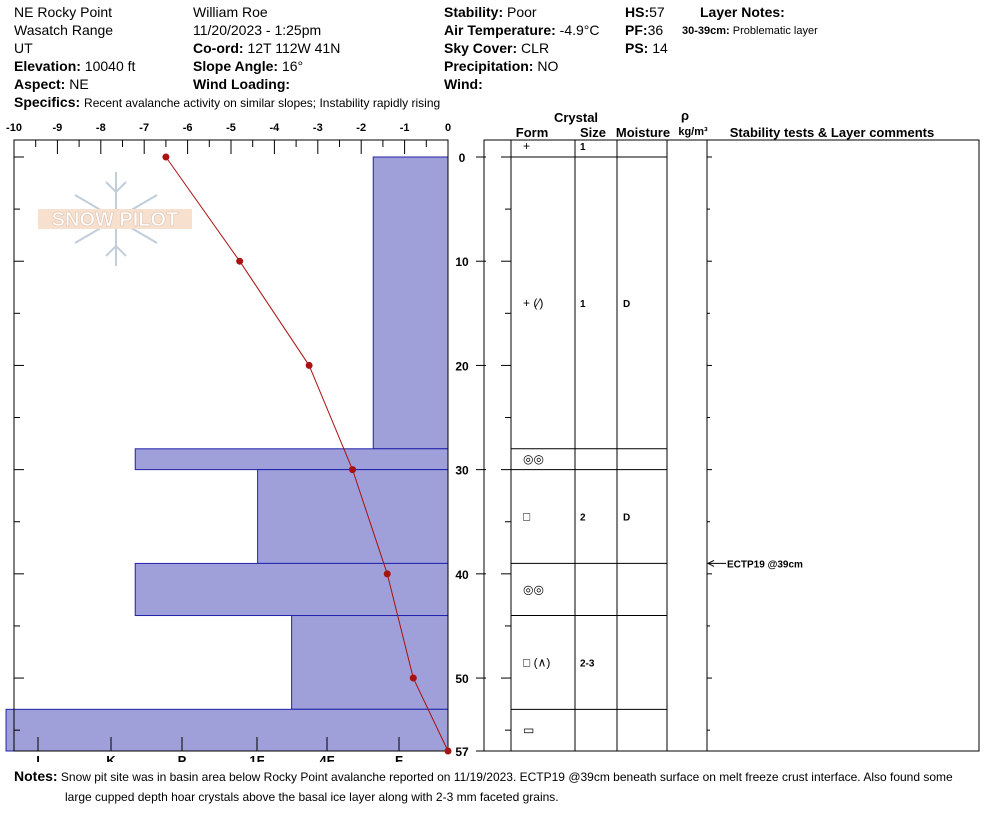 The width and height of the screenshot is (994, 840). What do you see at coordinates (583, 304) in the screenshot?
I see `crystal-size-1: 1` at bounding box center [583, 304].